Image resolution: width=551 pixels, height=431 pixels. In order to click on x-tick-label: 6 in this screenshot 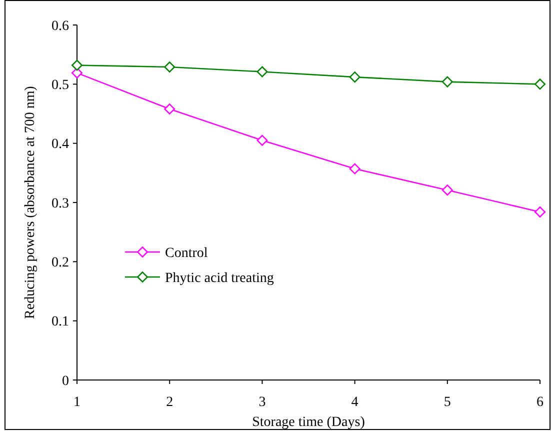, I will do `click(540, 402)`.